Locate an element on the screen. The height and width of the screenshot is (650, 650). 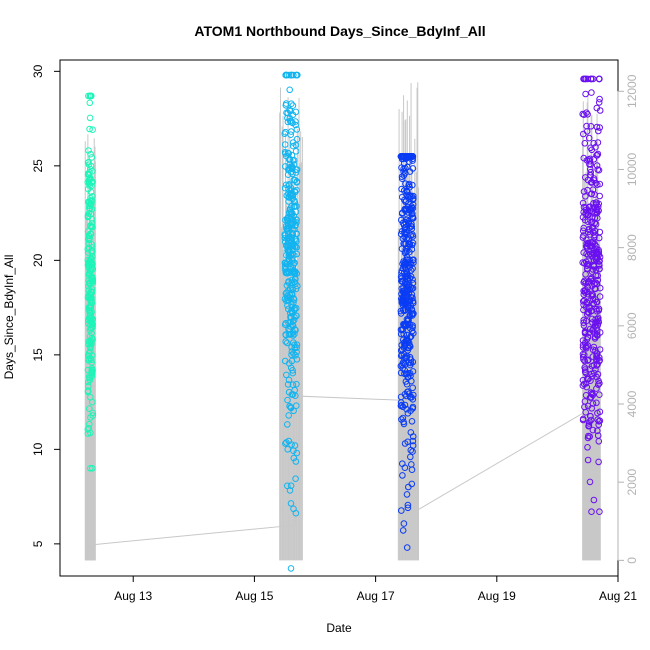
x-tick-label: Aug 21 is located at coordinates (618, 596).